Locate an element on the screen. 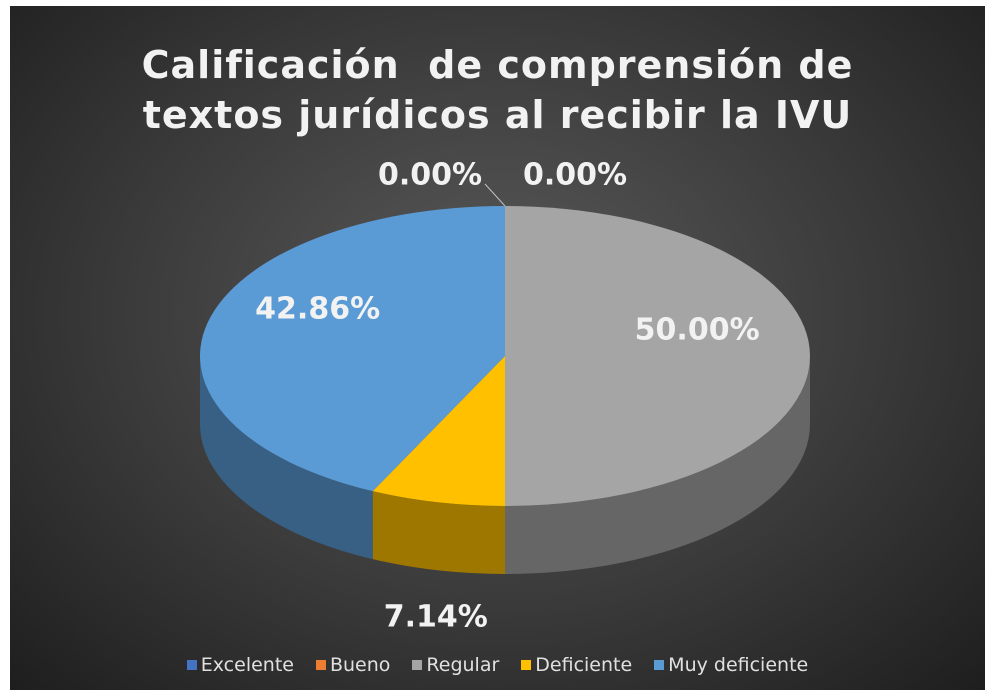 This screenshot has width=995, height=698. data-label: 42.86% is located at coordinates (317, 308).